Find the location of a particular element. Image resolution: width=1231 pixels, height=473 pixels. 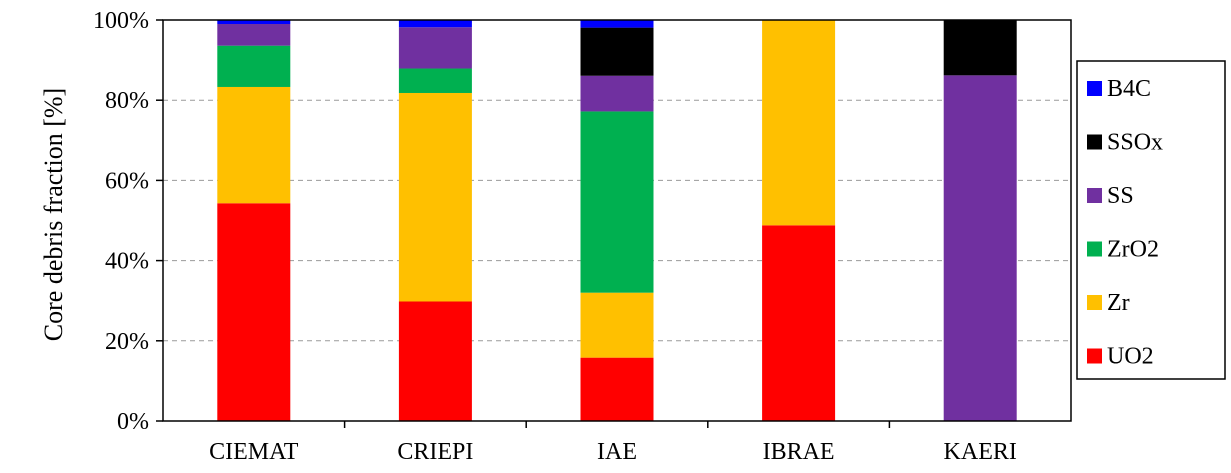

legend: B4C SSOx SS ZrO2 Zr UO2 is located at coordinates (1151, 220).